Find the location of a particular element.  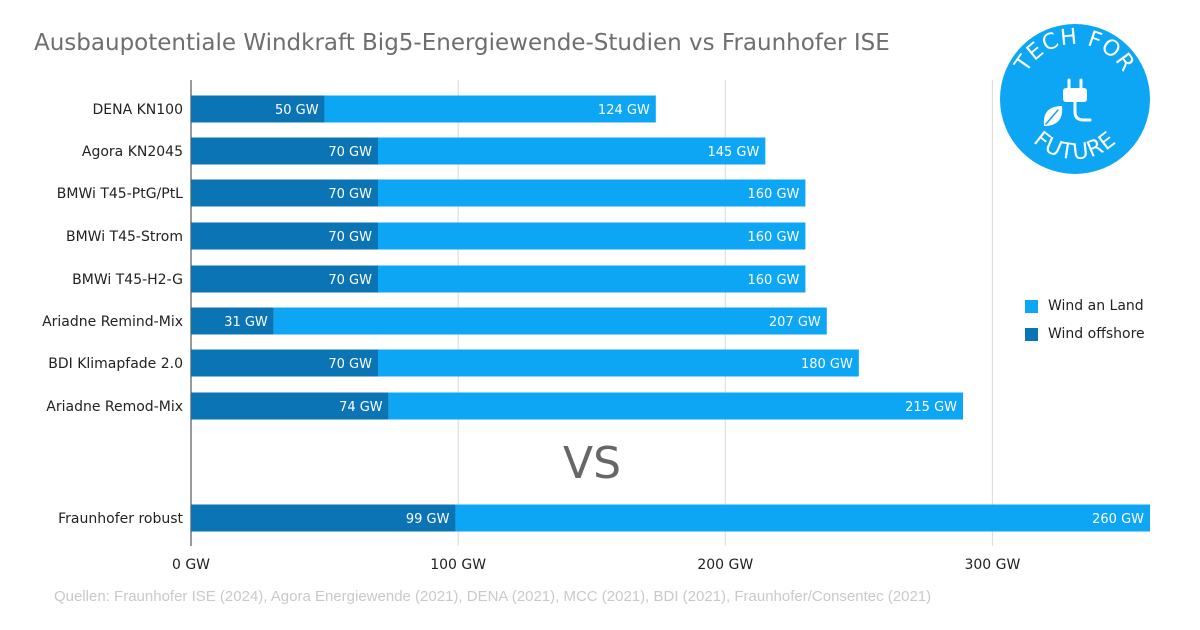

data-label-land: 207 GW is located at coordinates (795, 322).